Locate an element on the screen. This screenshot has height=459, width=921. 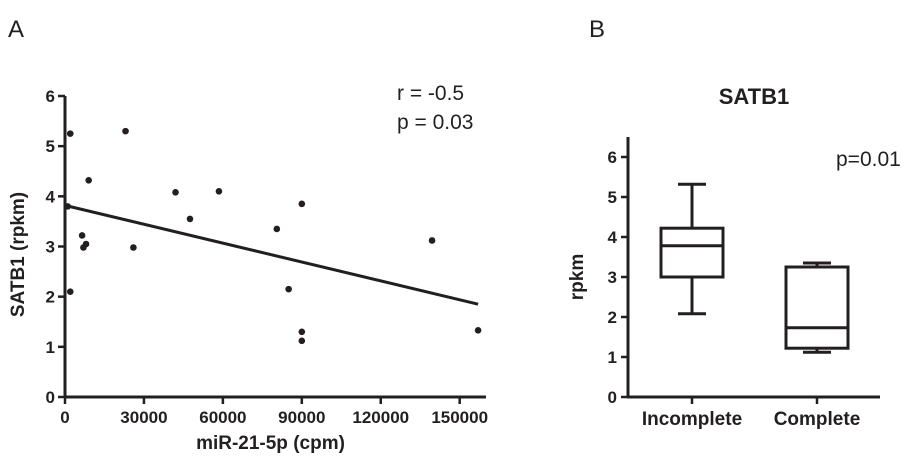
box-plots is located at coordinates (754, 268).